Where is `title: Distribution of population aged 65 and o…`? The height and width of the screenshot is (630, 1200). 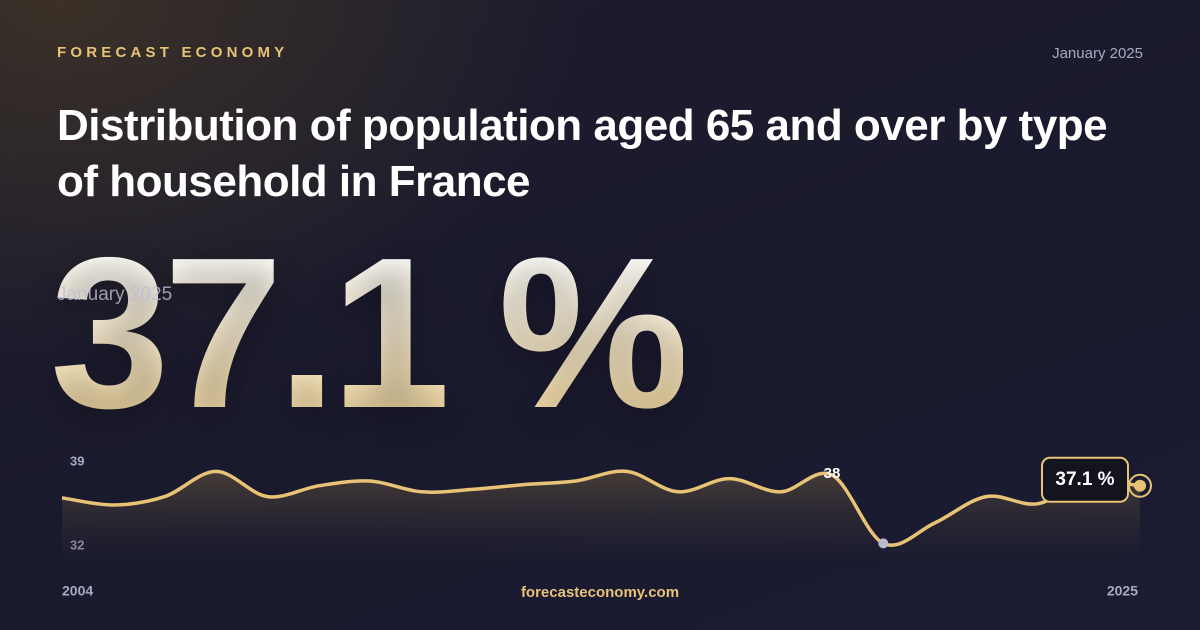
title: Distribution of population aged 65 and o… is located at coordinates (582, 153).